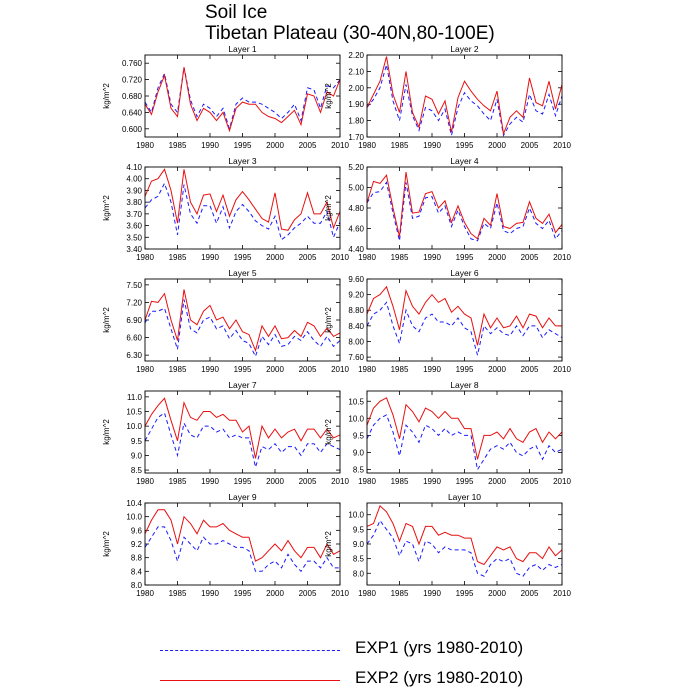 The width and height of the screenshot is (700, 700). What do you see at coordinates (356, 418) in the screenshot?
I see `panel-8-ytick-label: 10.0` at bounding box center [356, 418].